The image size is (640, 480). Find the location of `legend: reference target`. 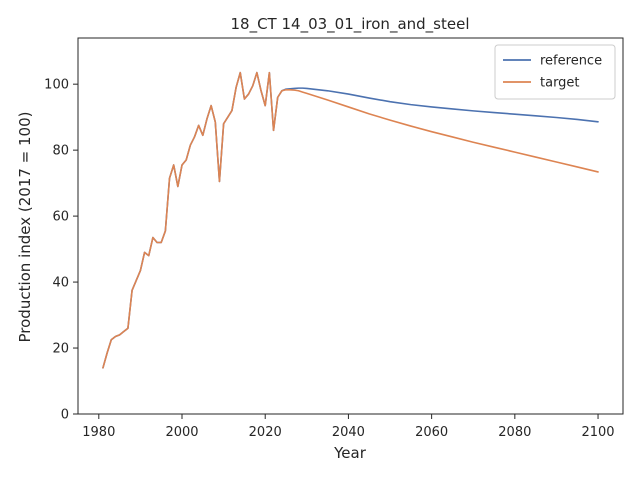

legend: reference target is located at coordinates (555, 72).